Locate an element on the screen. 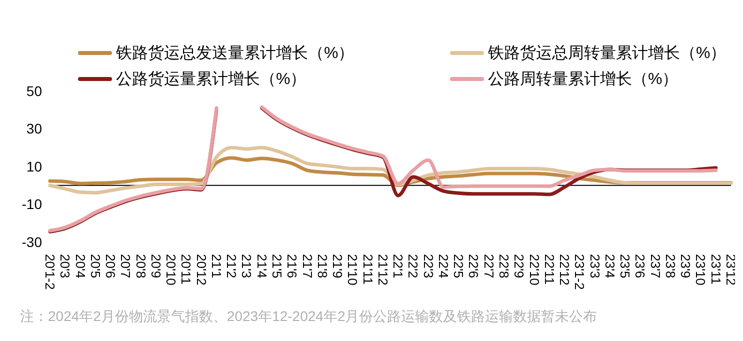 Image resolution: width=743 pixels, height=341 pixels. x-tick-label: 21'8 is located at coordinates (322, 266).